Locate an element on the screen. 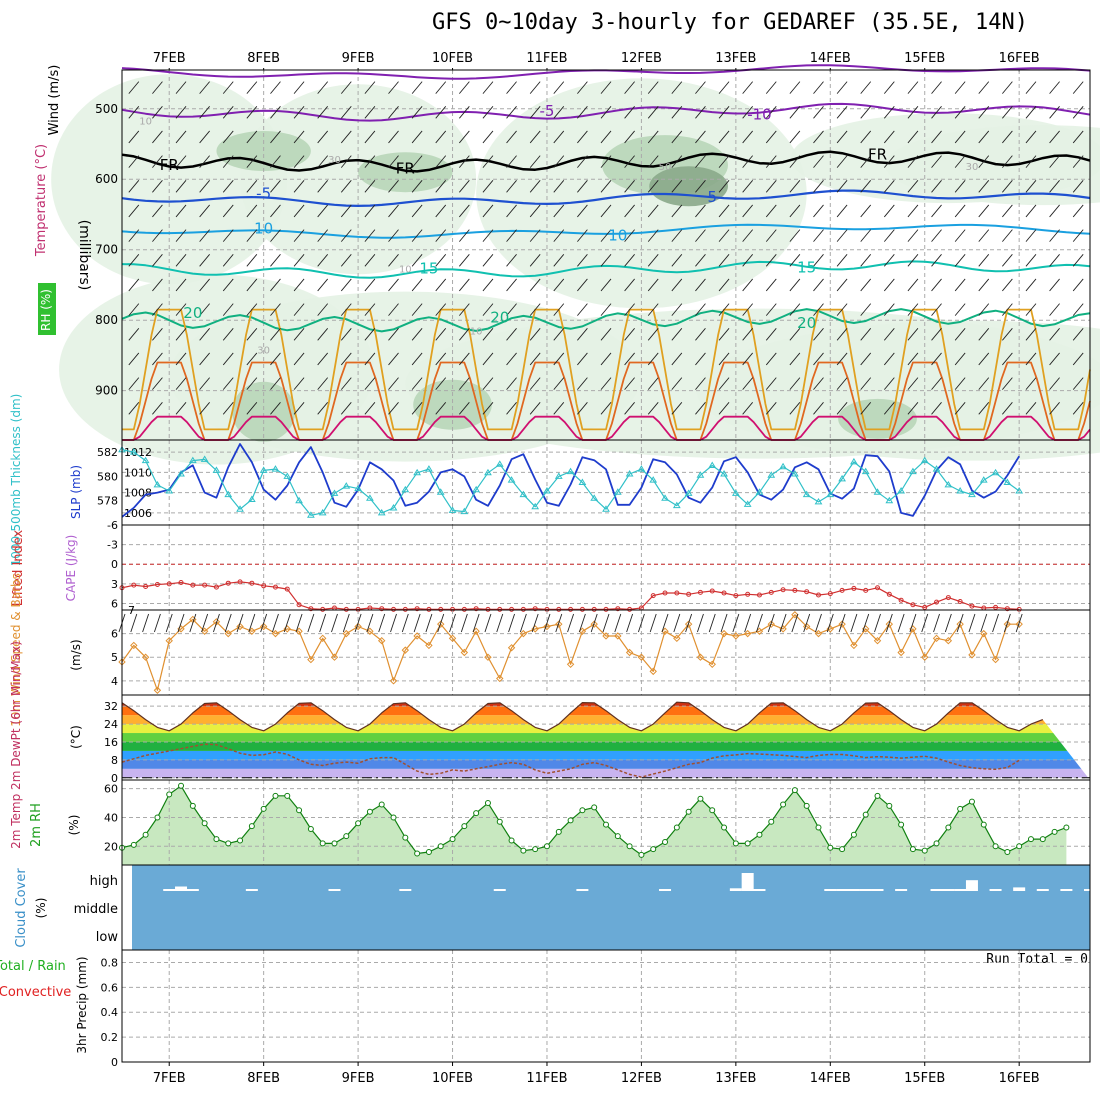  rh-shading is located at coordinates (358, 179).